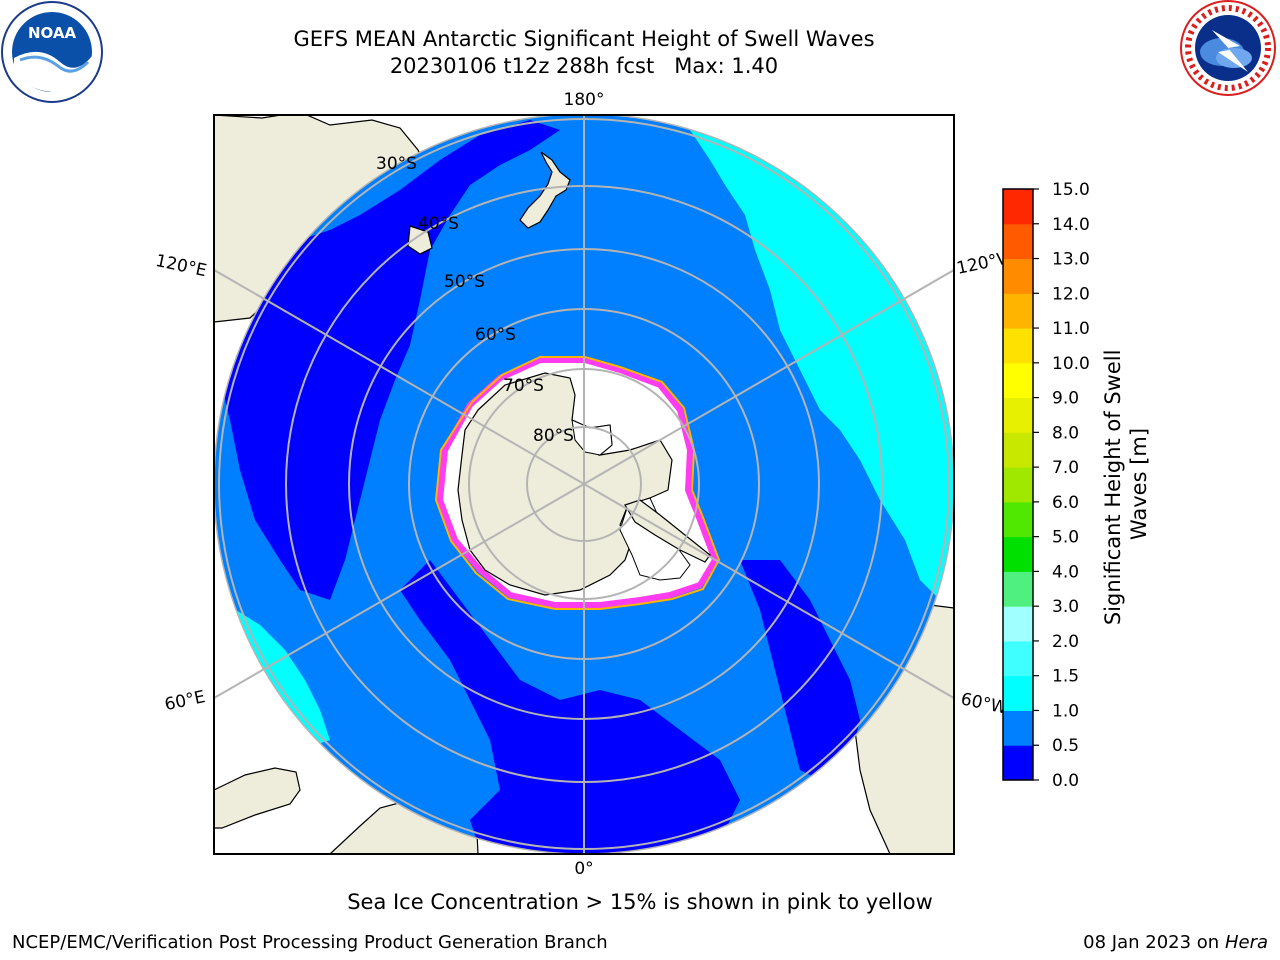 The image size is (1280, 960). What do you see at coordinates (1065, 711) in the screenshot?
I see `colorbar-tick-label: 1.0` at bounding box center [1065, 711].